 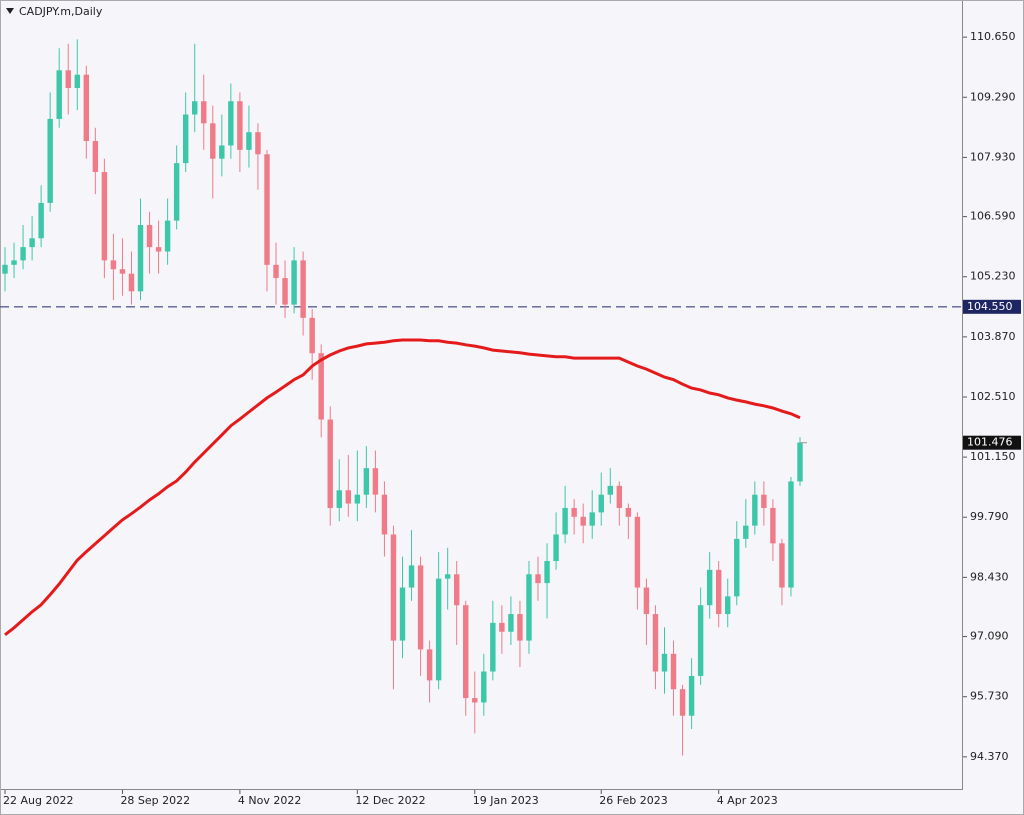 What do you see at coordinates (989, 576) in the screenshot?
I see `y-tick-label: 98.430` at bounding box center [989, 576].